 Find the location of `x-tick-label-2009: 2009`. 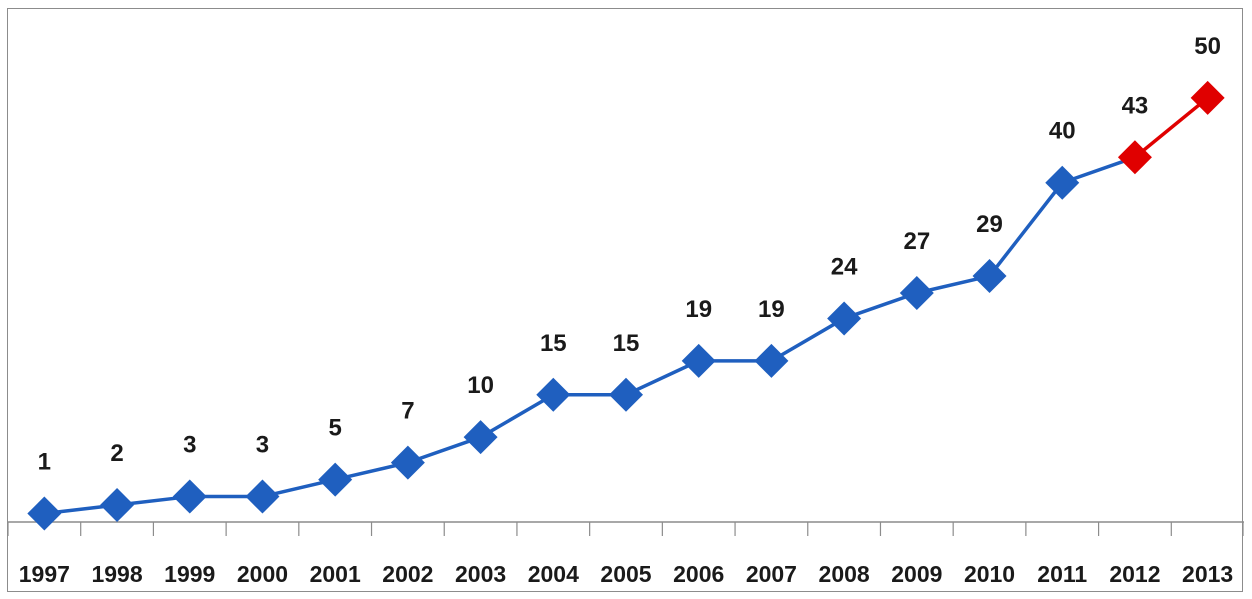

x-tick-label-2009: 2009 is located at coordinates (916, 574).